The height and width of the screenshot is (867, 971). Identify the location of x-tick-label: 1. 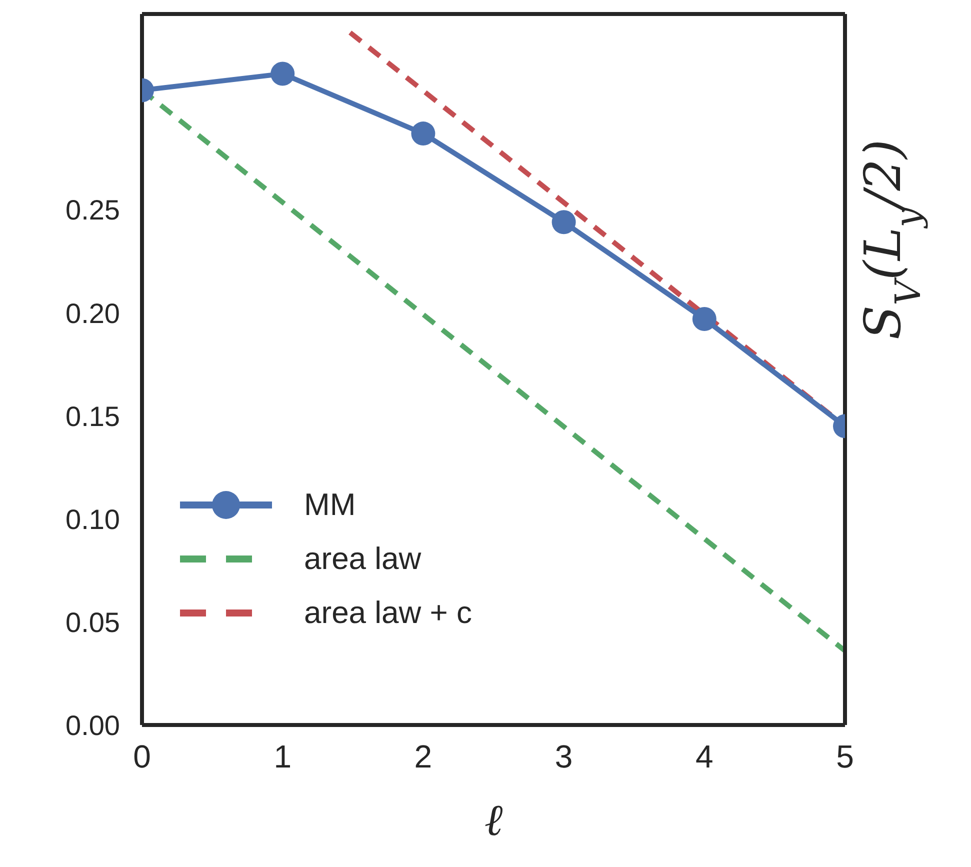
(283, 756).